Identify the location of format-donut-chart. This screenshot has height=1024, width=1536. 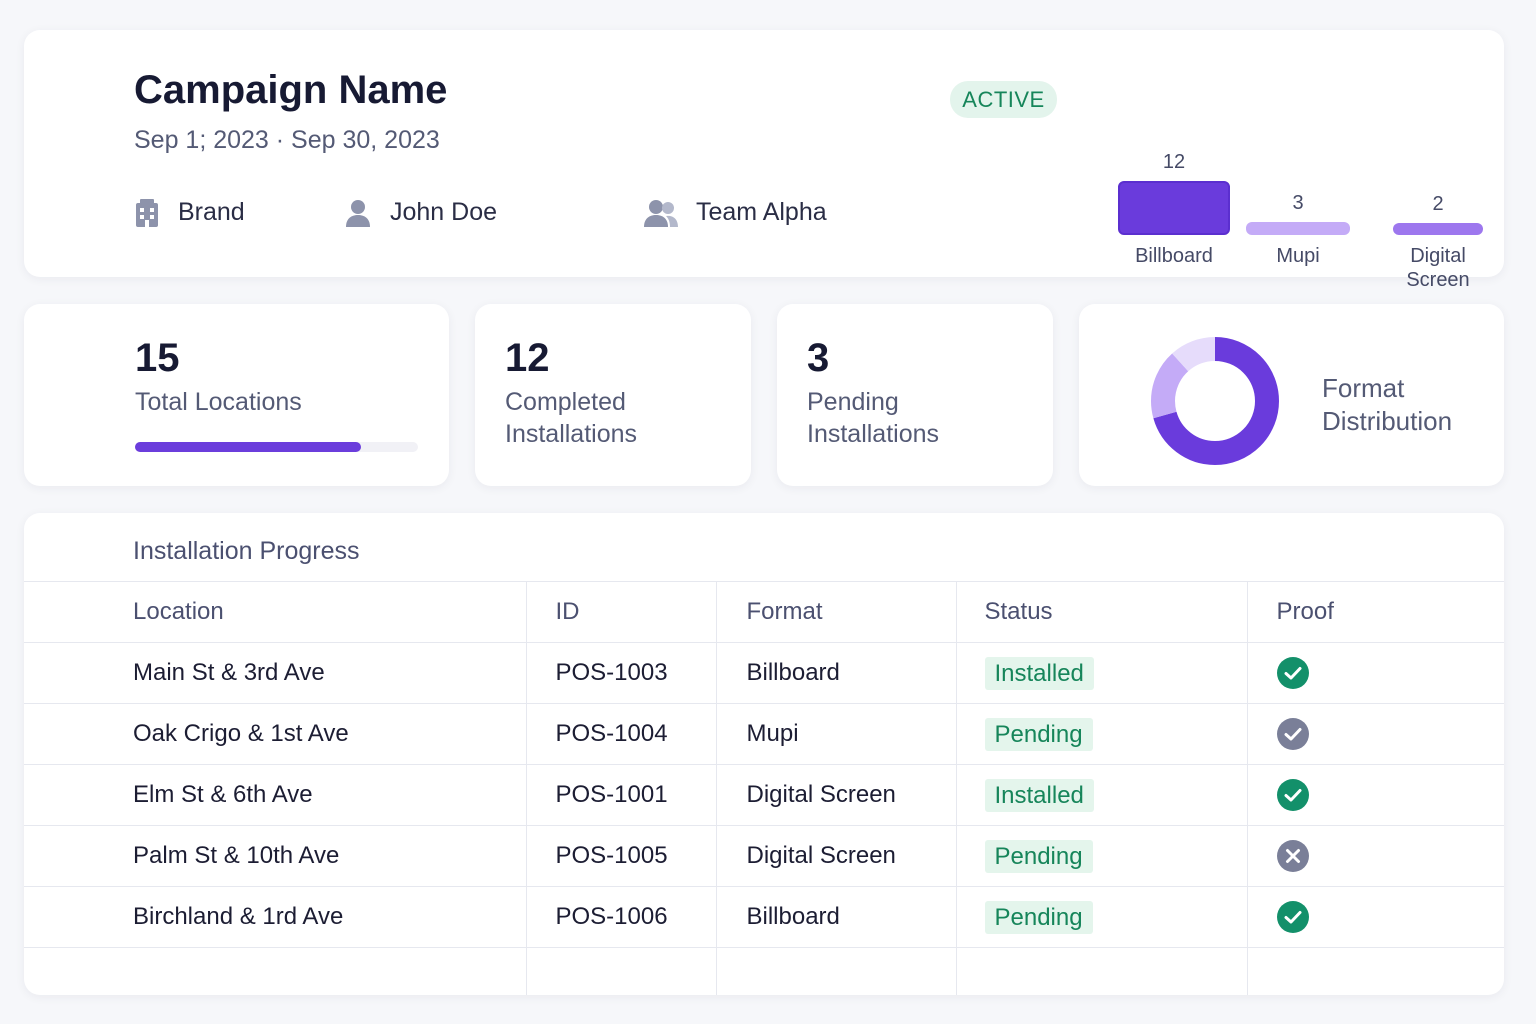
(1215, 401).